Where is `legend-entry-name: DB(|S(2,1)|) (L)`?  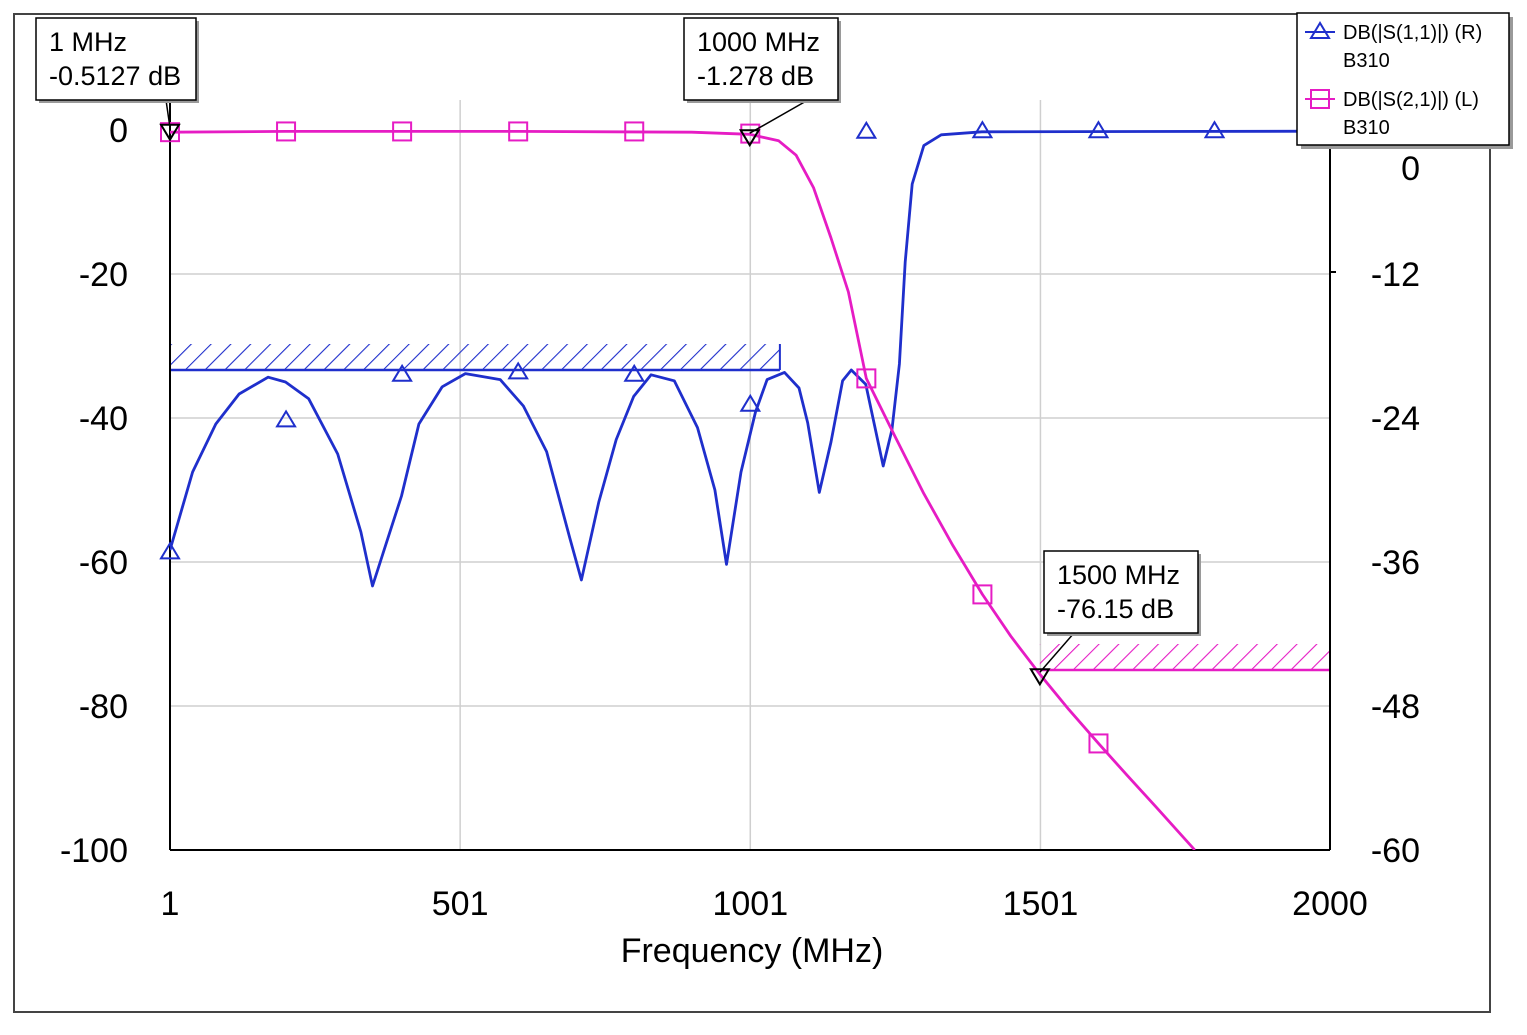 legend-entry-name: DB(|S(2,1)|) (L) is located at coordinates (1411, 100).